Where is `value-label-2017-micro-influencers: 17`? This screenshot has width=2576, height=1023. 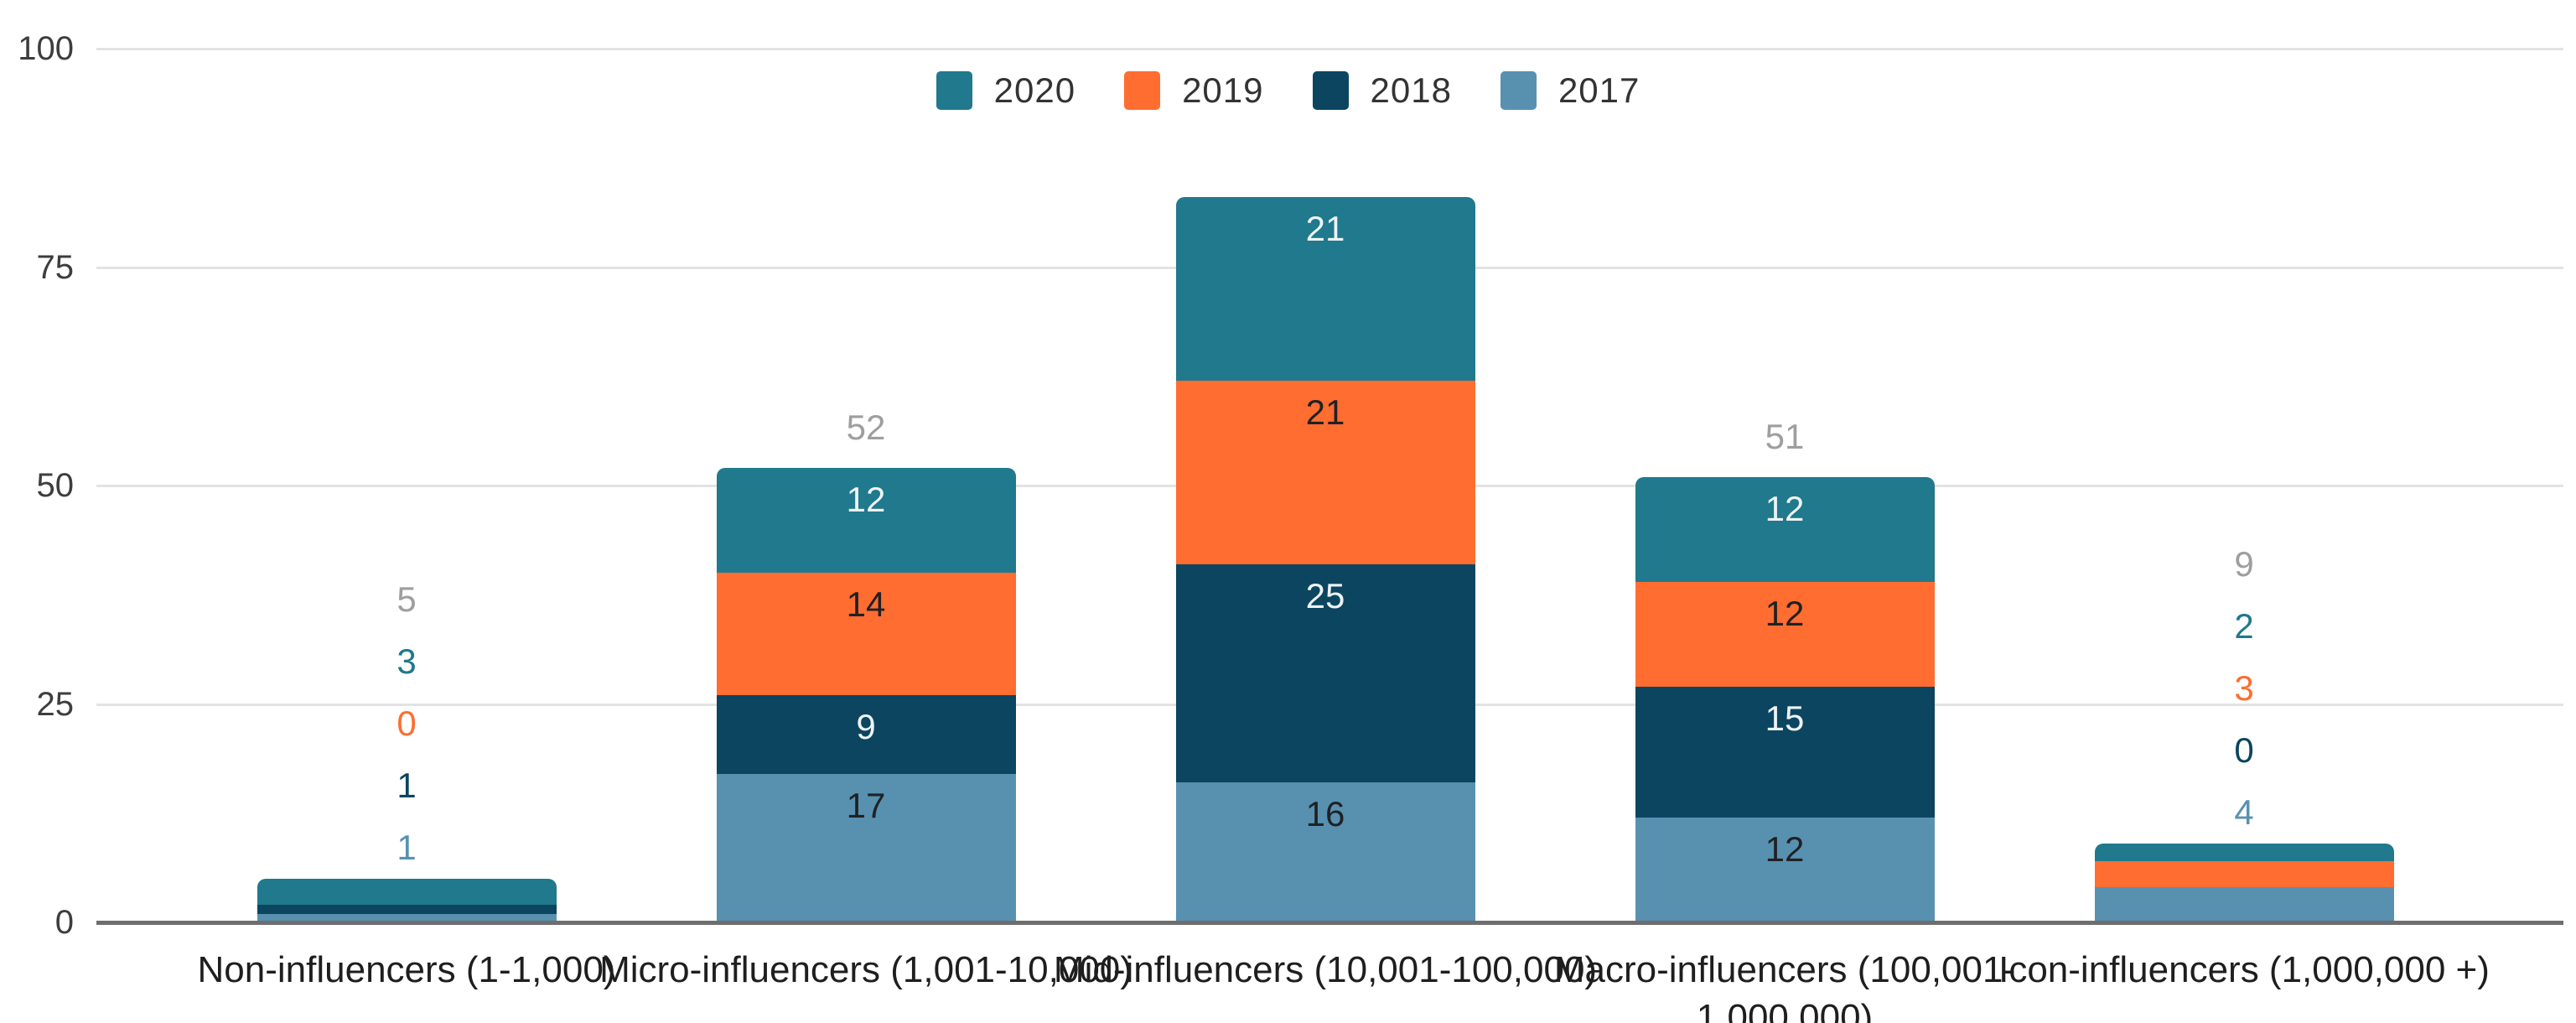
value-label-2017-micro-influencers: 17 is located at coordinates (866, 805).